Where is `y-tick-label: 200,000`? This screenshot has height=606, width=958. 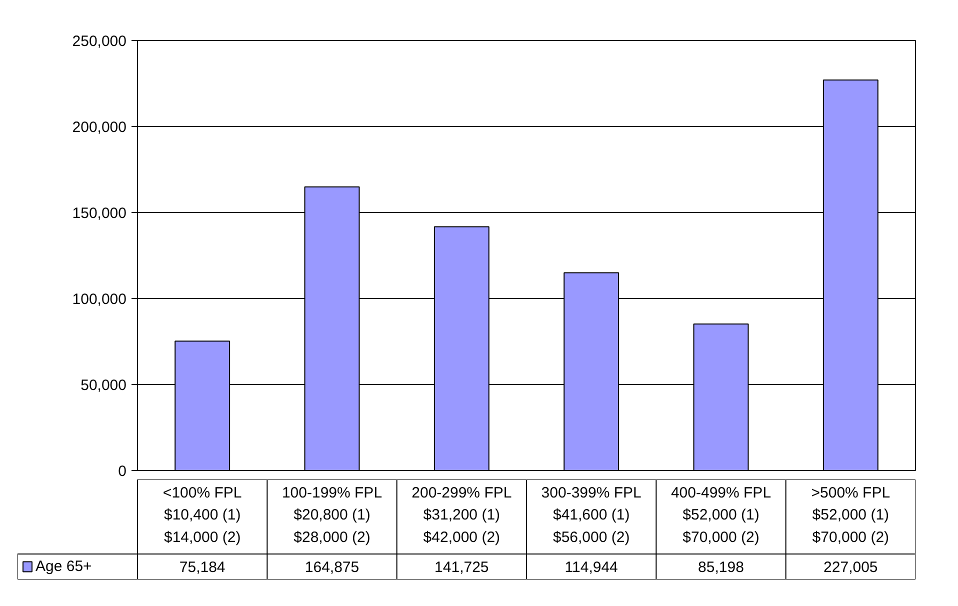
y-tick-label: 200,000 is located at coordinates (99, 127).